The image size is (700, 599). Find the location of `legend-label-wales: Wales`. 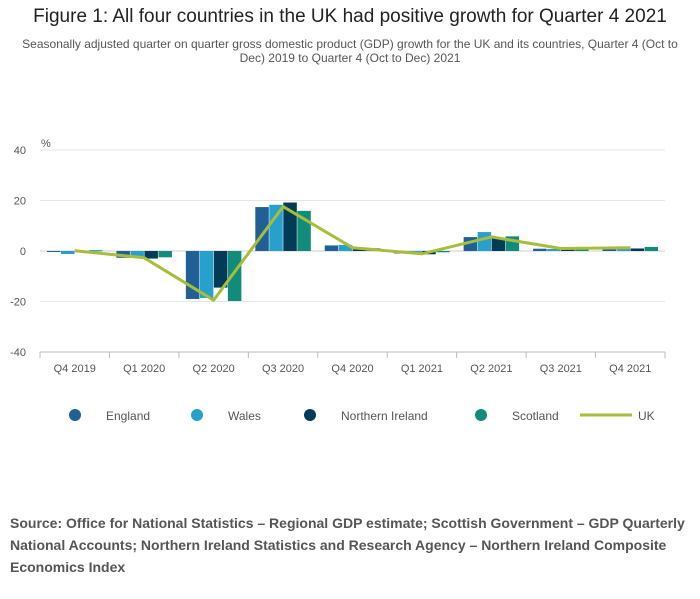

legend-label-wales: Wales is located at coordinates (244, 416).